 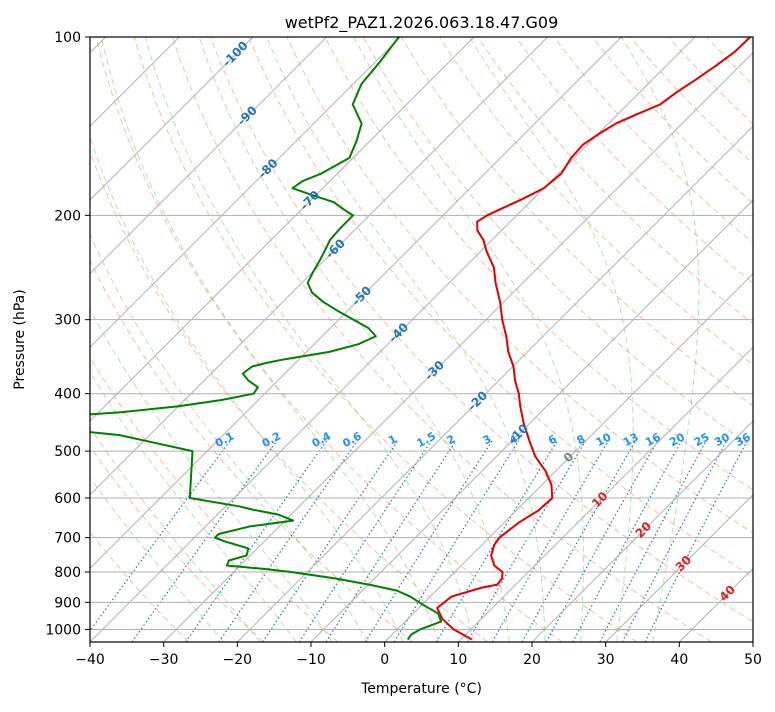 What do you see at coordinates (63, 630) in the screenshot?
I see `y-tick-label: 1000` at bounding box center [63, 630].